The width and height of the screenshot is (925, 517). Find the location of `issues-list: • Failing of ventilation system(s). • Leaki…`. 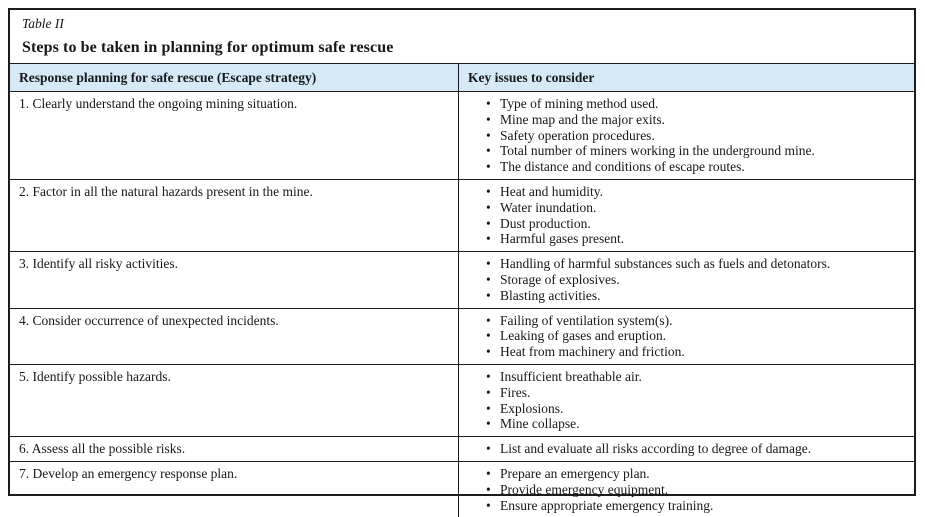

issues-list: • Failing of ventilation system(s). • Leaki… is located at coordinates (682, 336).